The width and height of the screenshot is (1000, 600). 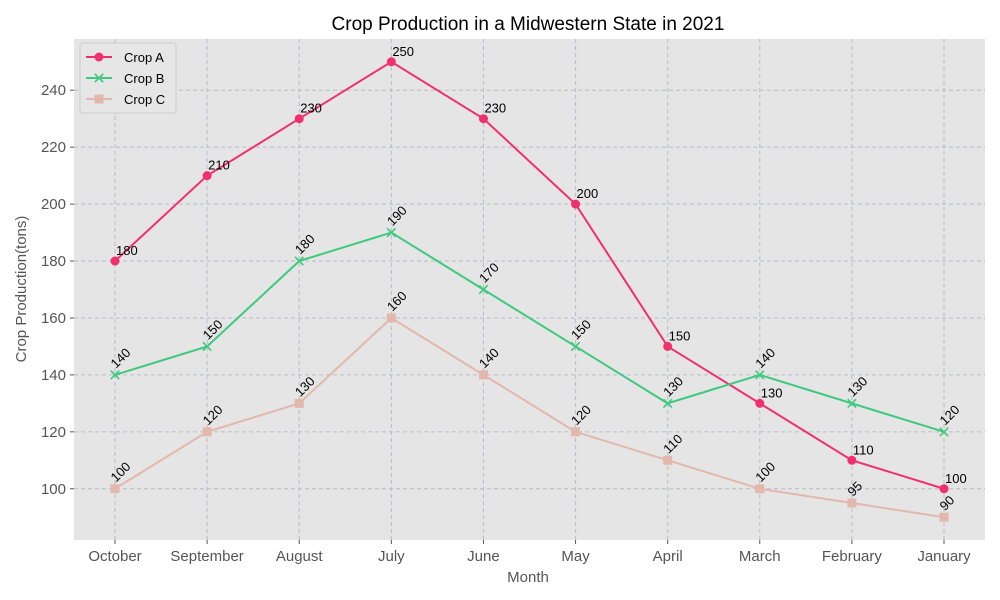 I want to click on y-tick-label: 220, so click(x=53, y=147).